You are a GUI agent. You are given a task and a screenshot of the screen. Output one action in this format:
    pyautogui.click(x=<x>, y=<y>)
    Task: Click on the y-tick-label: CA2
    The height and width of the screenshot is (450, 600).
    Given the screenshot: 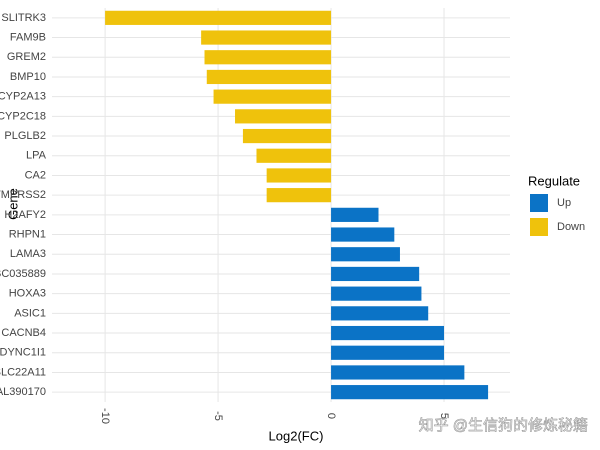 What is the action you would take?
    pyautogui.click(x=35, y=175)
    